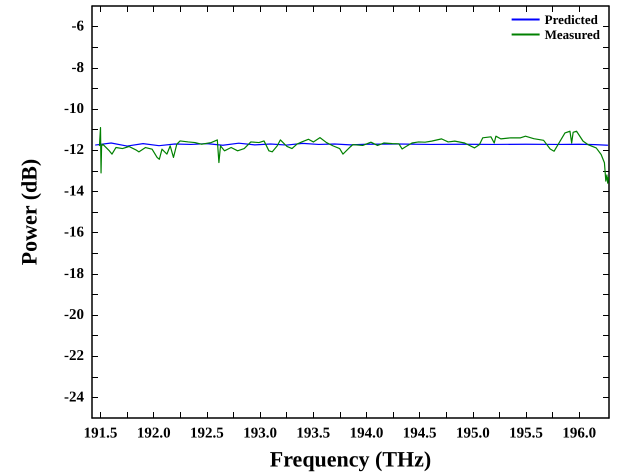 The image size is (617, 475). What do you see at coordinates (74, 150) in the screenshot?
I see `y-tick-label: -12` at bounding box center [74, 150].